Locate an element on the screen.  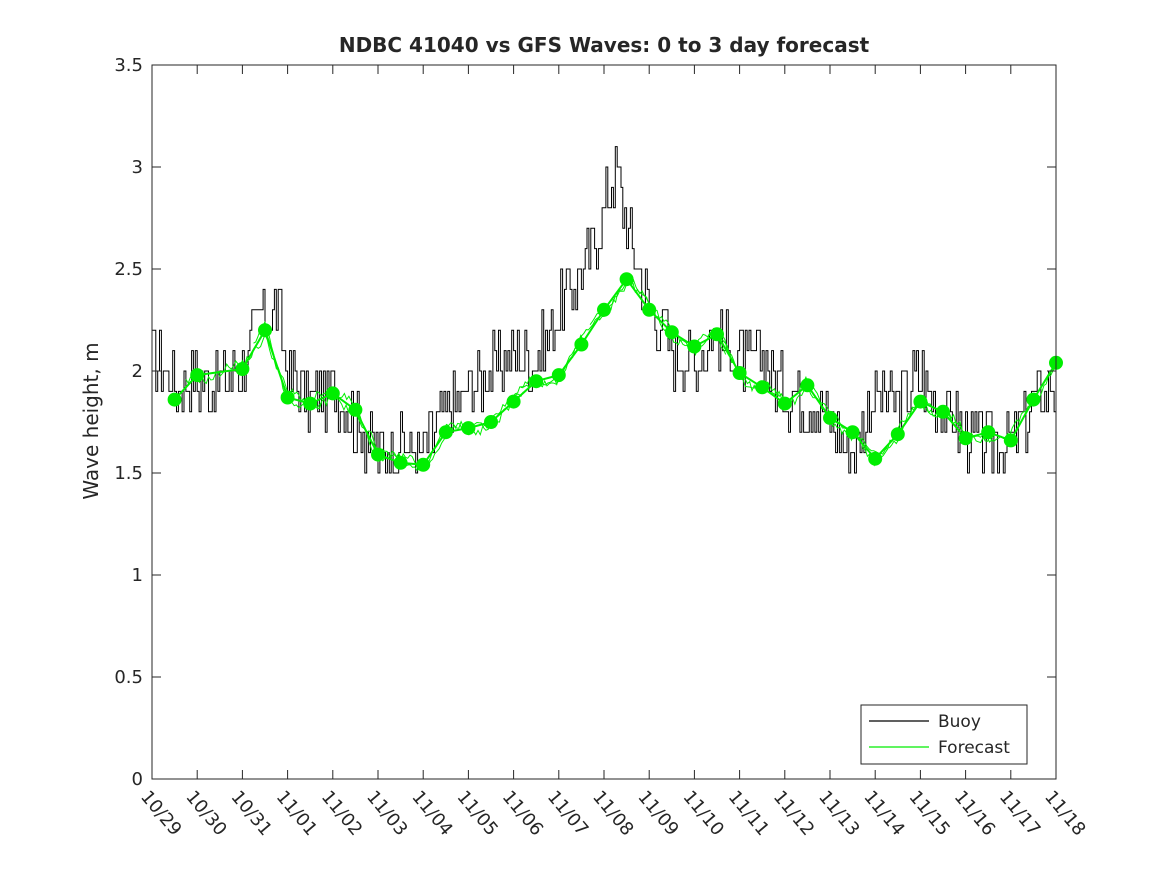
y-axis-label: Wave height, m is located at coordinates (91, 420).